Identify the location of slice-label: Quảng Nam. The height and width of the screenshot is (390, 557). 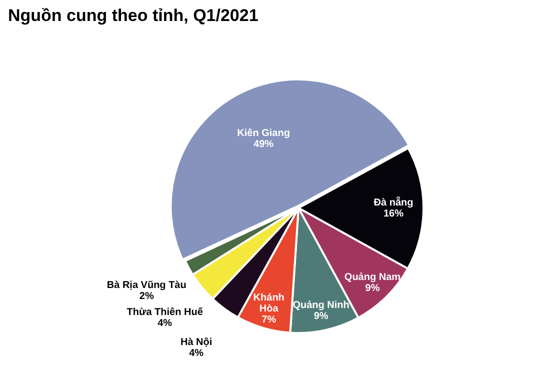
(372, 277).